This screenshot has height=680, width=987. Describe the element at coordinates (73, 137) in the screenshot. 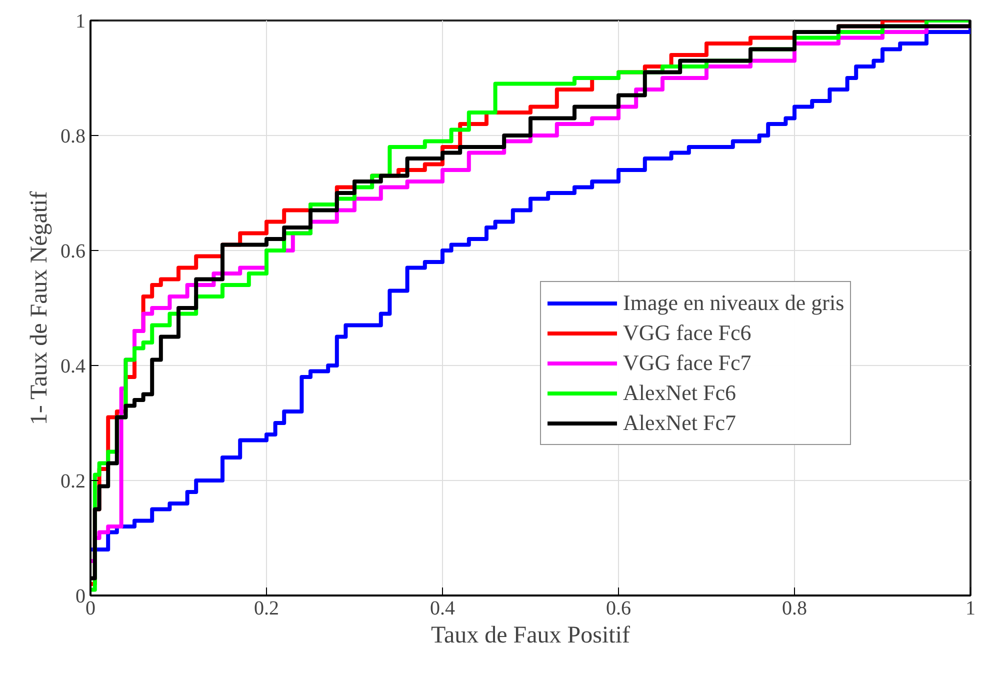

I see `y-tick-label: 0.8` at that location.